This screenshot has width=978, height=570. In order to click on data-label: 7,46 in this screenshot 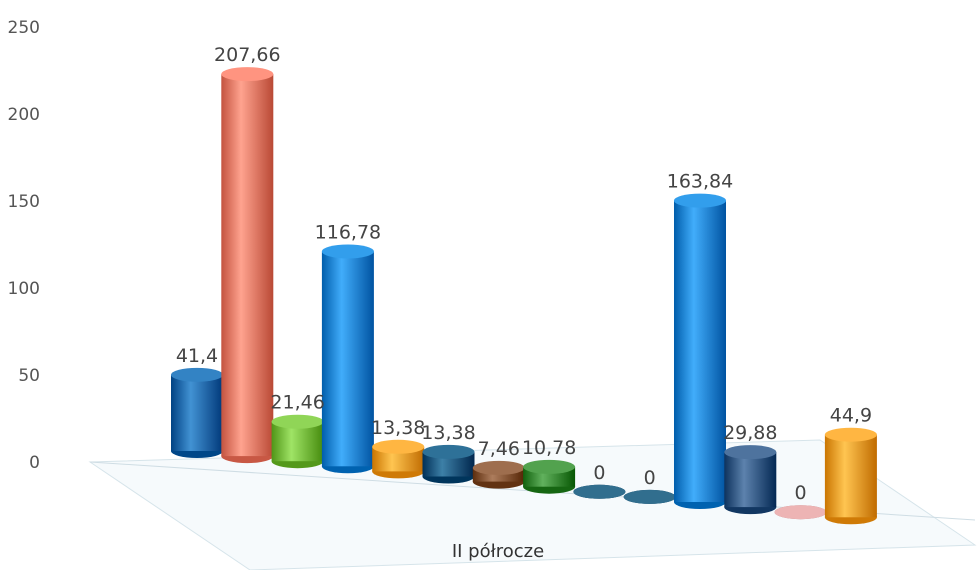, I will do `click(499, 449)`.